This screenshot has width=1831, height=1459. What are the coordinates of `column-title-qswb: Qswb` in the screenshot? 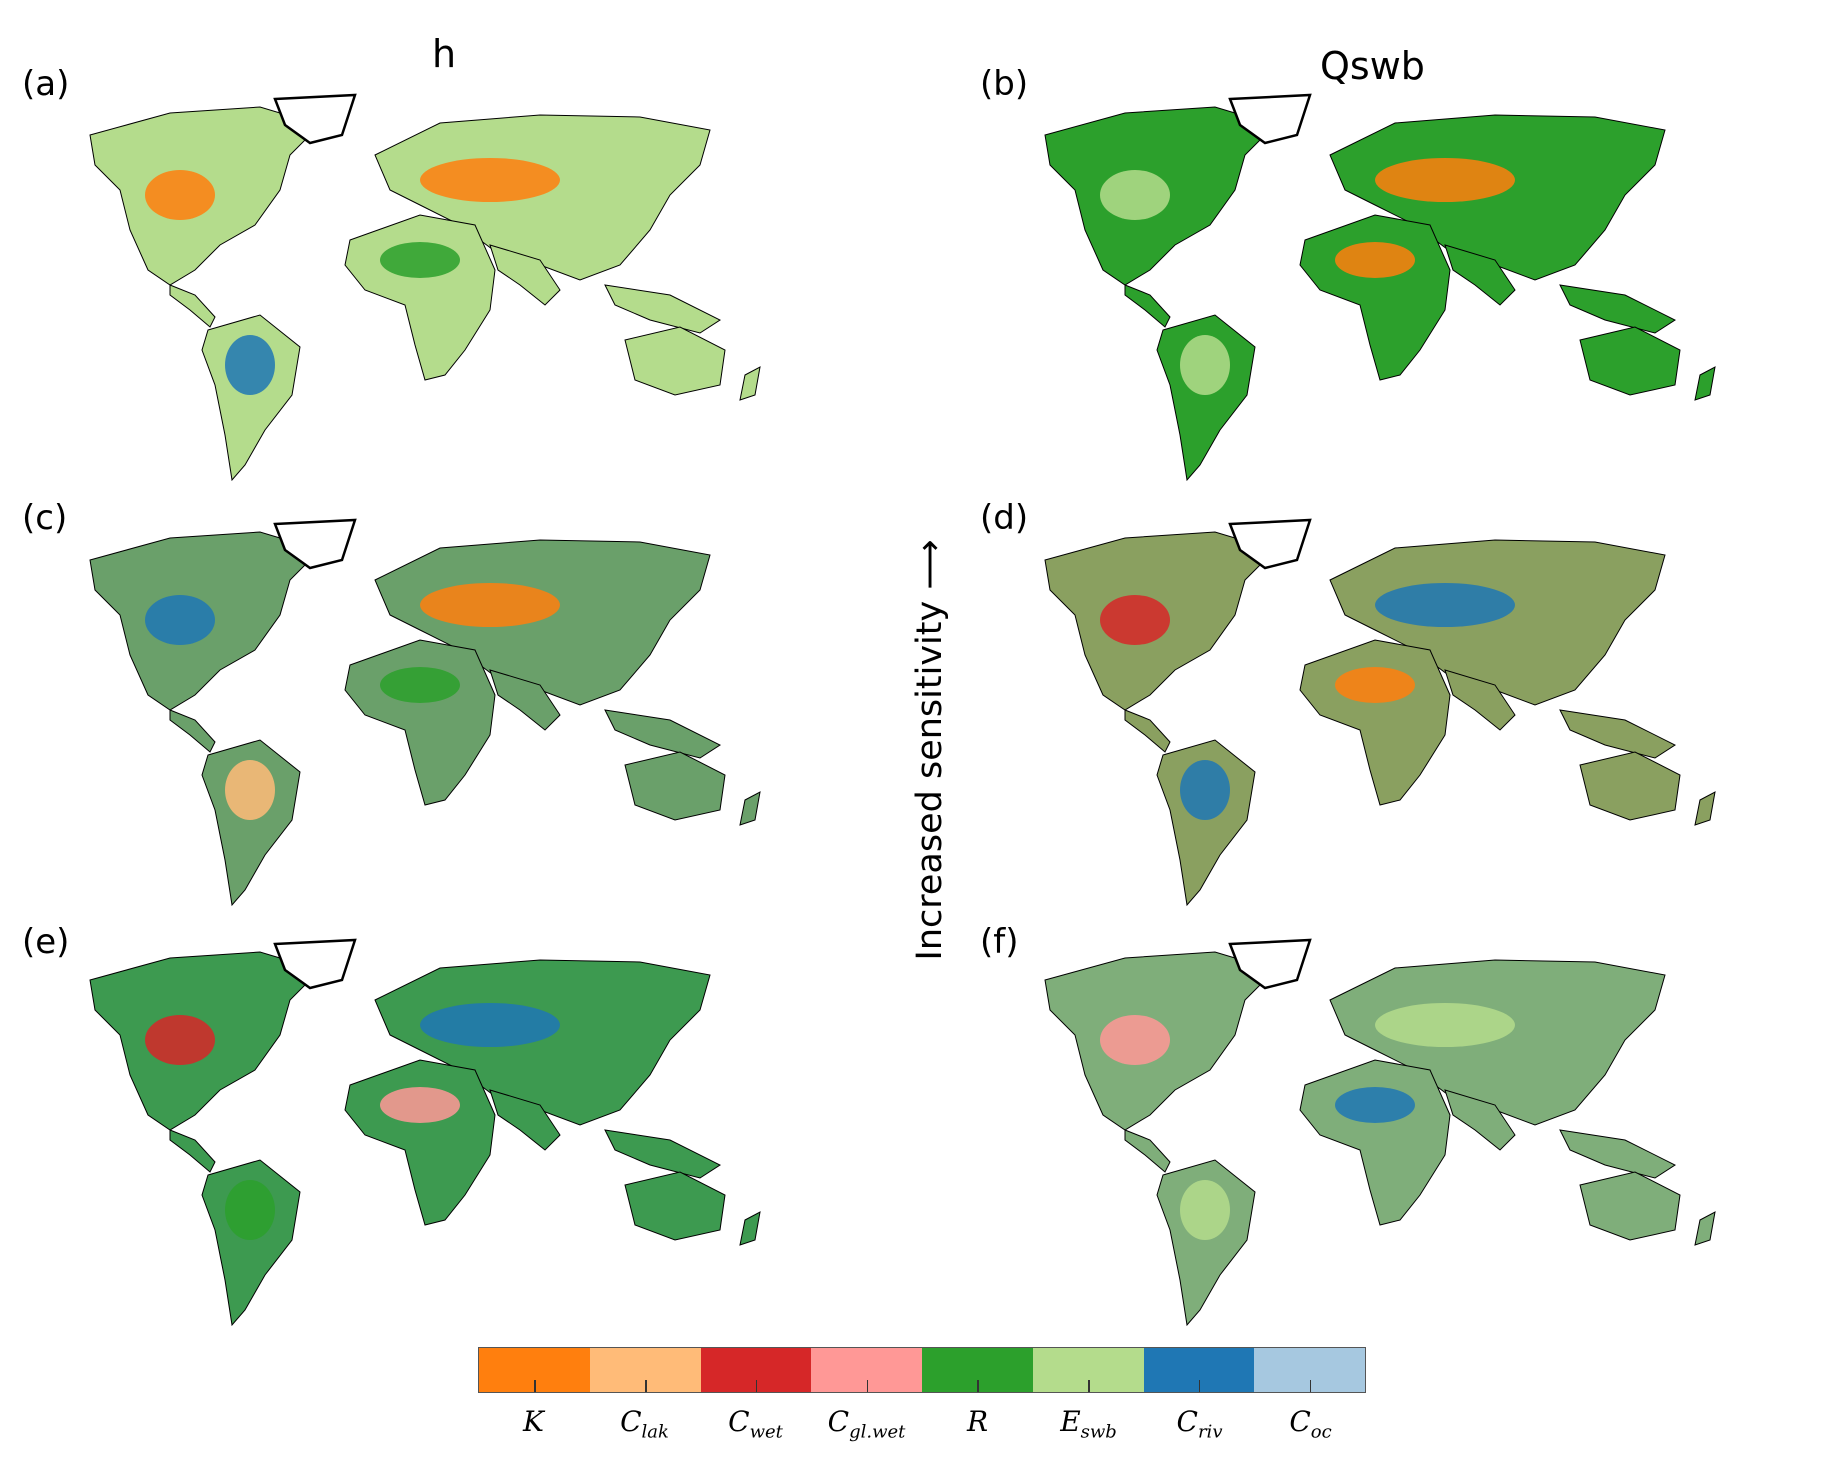 It's located at (1372, 66).